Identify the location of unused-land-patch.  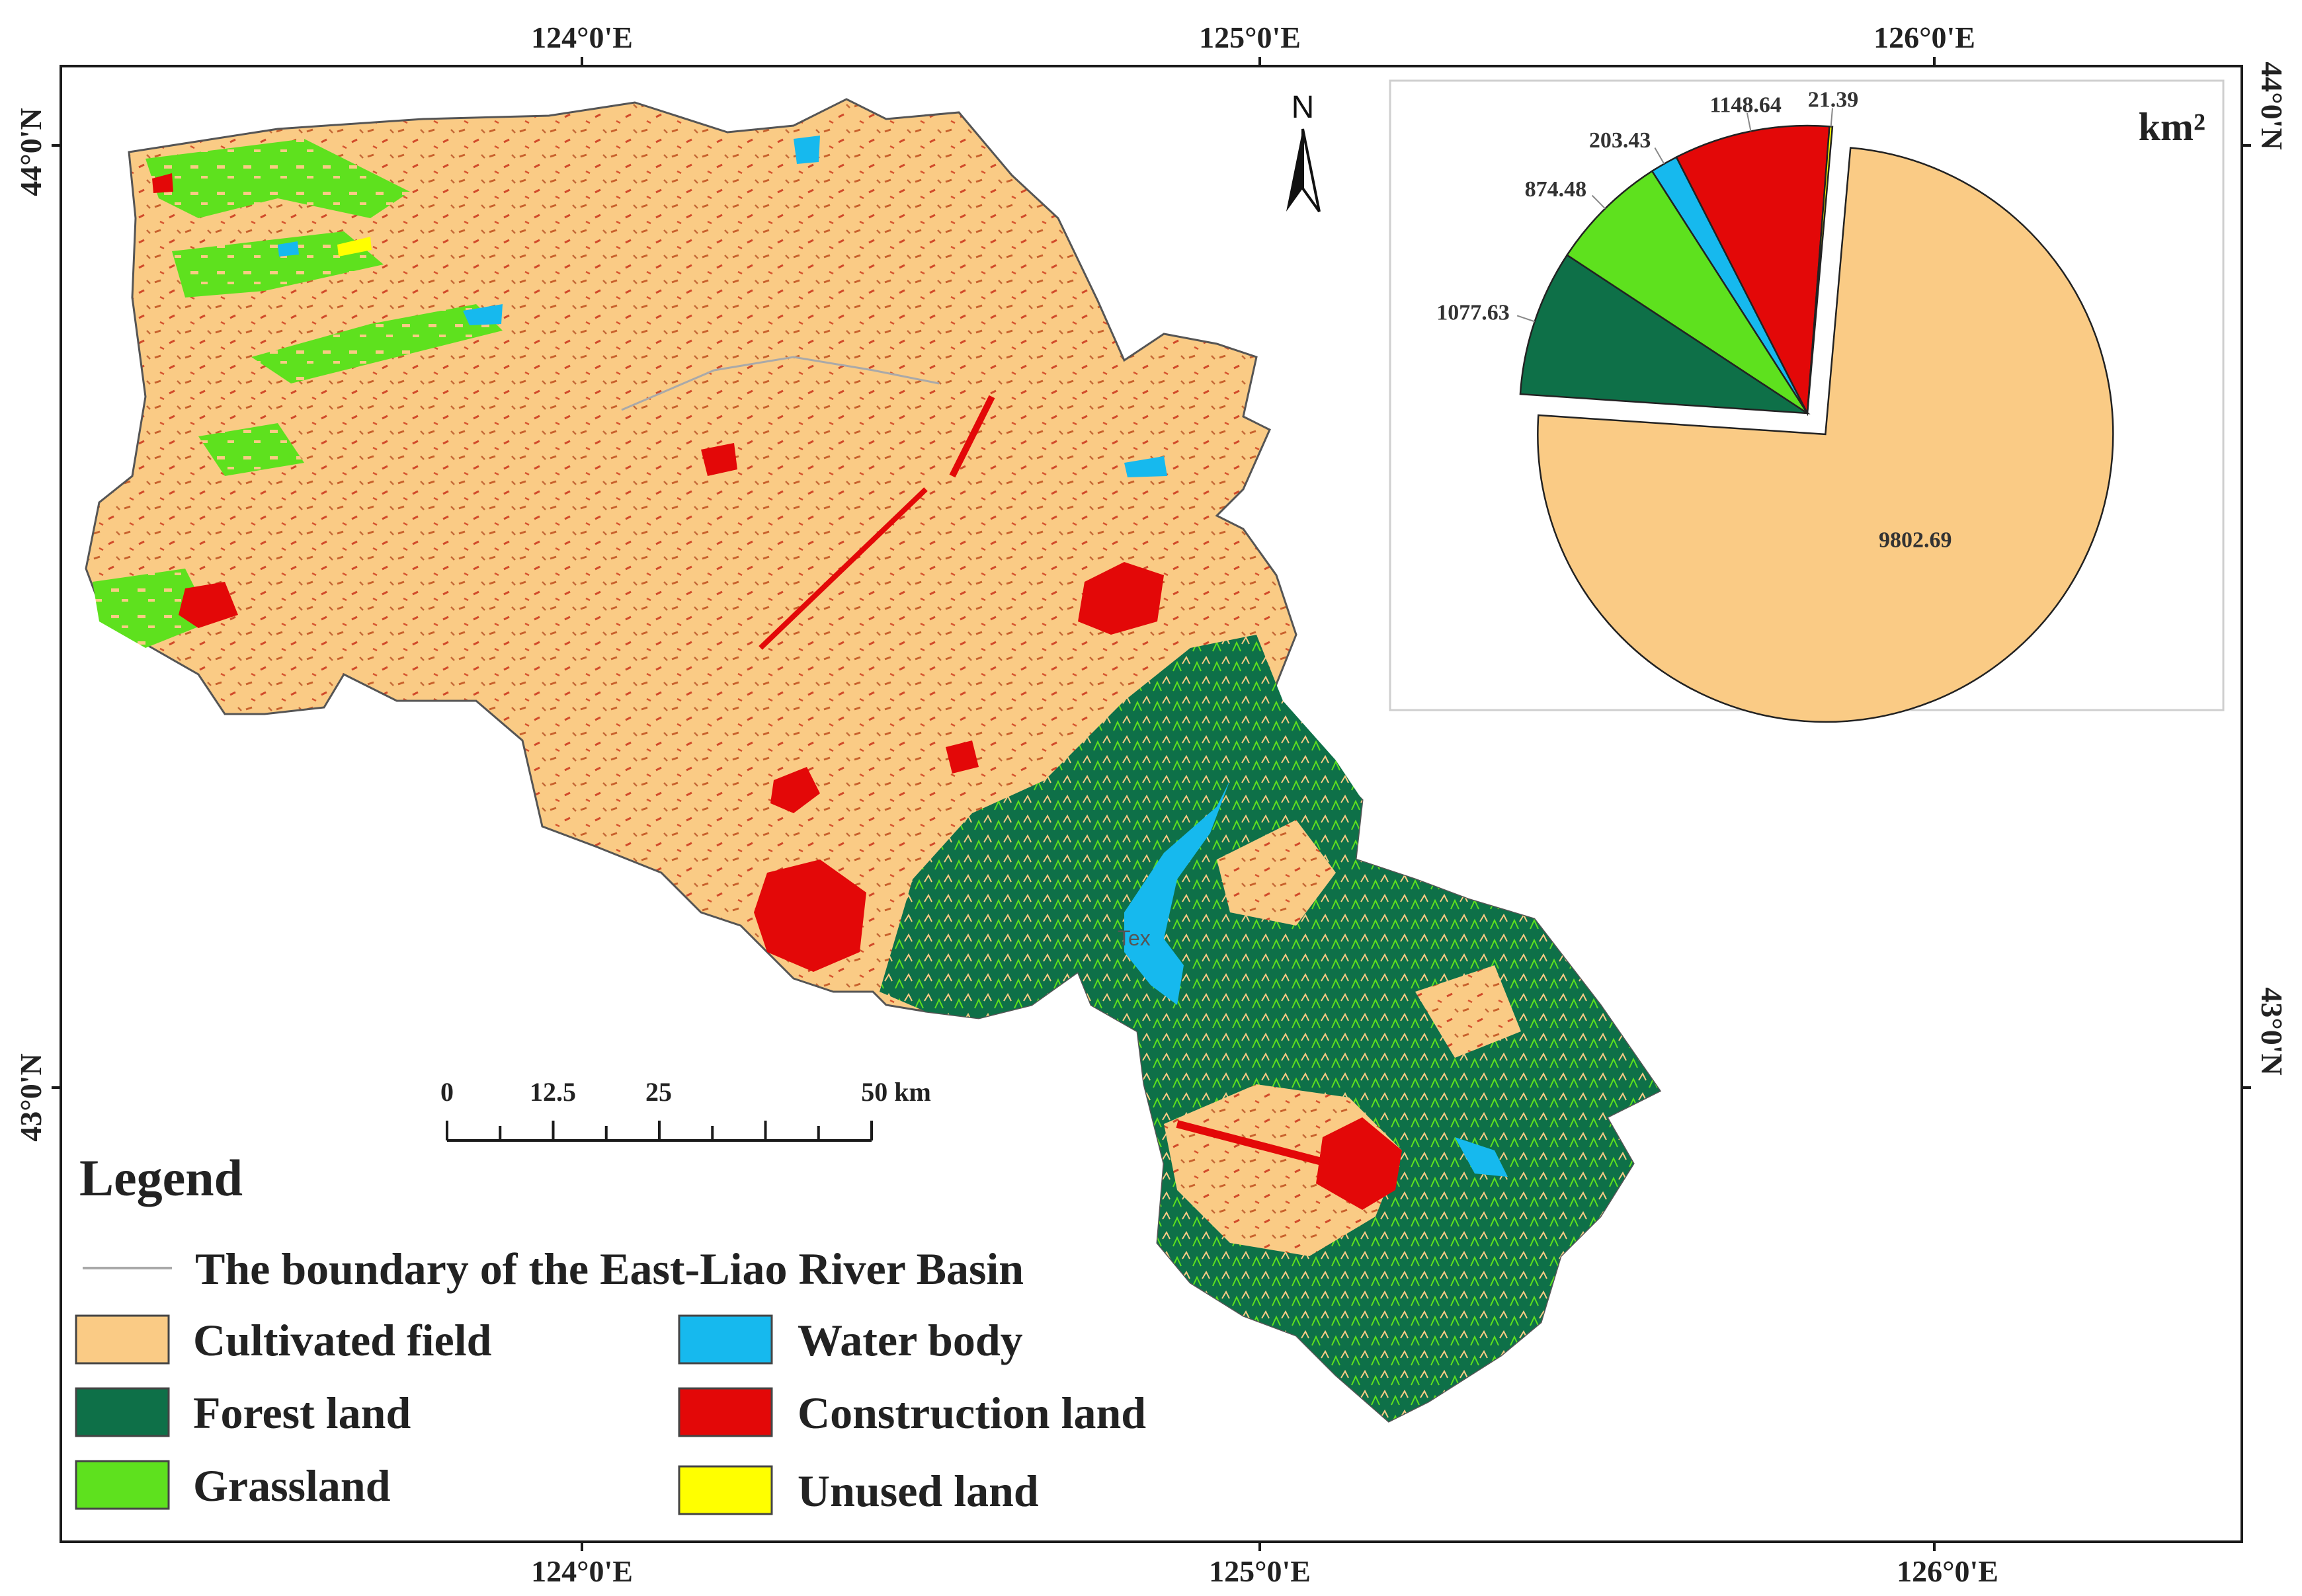
(355, 247).